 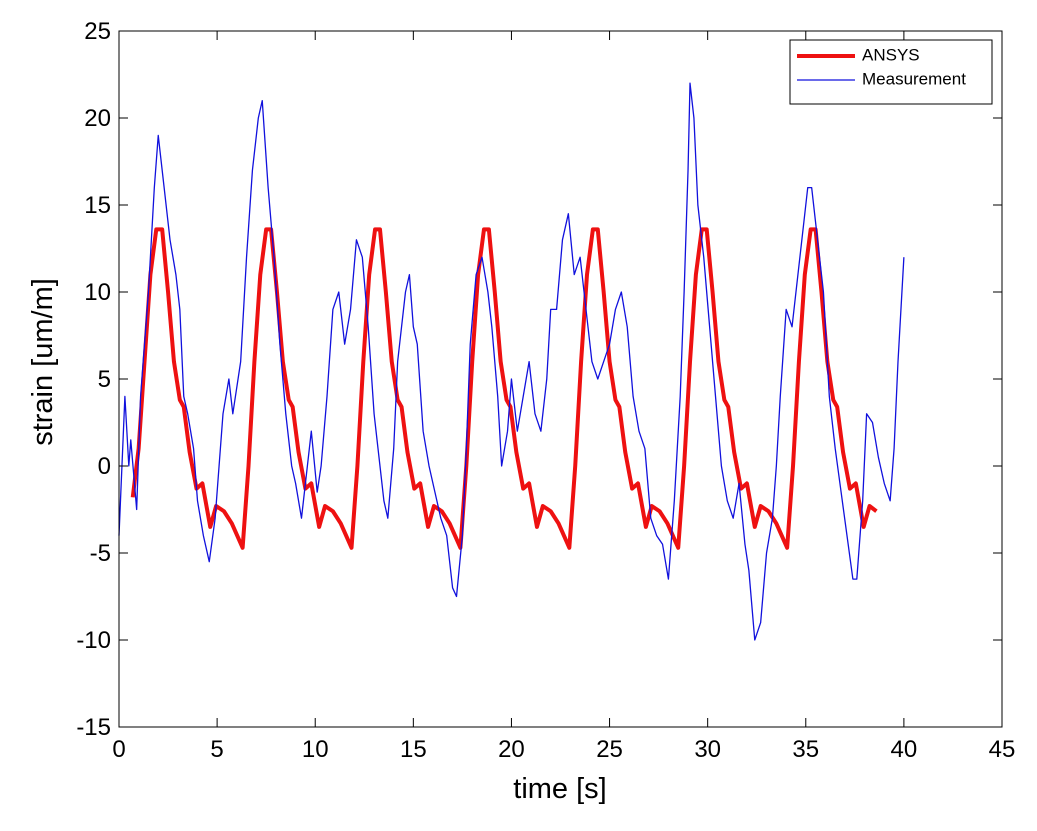 I want to click on y-tick-label: -15, so click(x=93, y=727).